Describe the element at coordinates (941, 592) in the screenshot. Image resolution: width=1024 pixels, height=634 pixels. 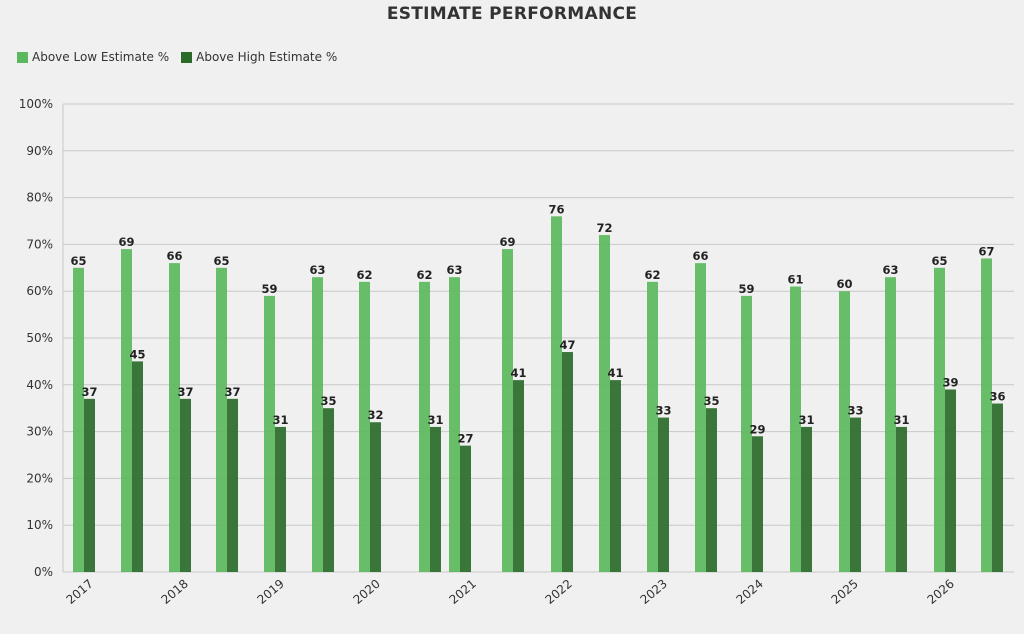
I see `x-tick-label: 2026` at that location.